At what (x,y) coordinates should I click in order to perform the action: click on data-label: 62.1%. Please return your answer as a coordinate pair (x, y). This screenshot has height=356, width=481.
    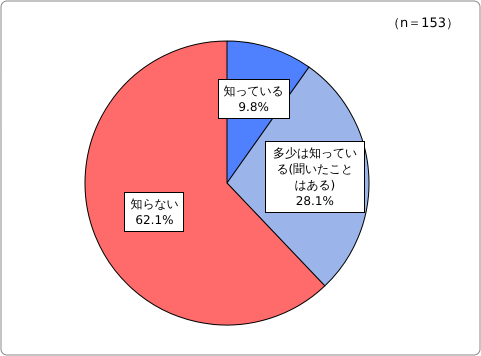
    Looking at the image, I should click on (154, 220).